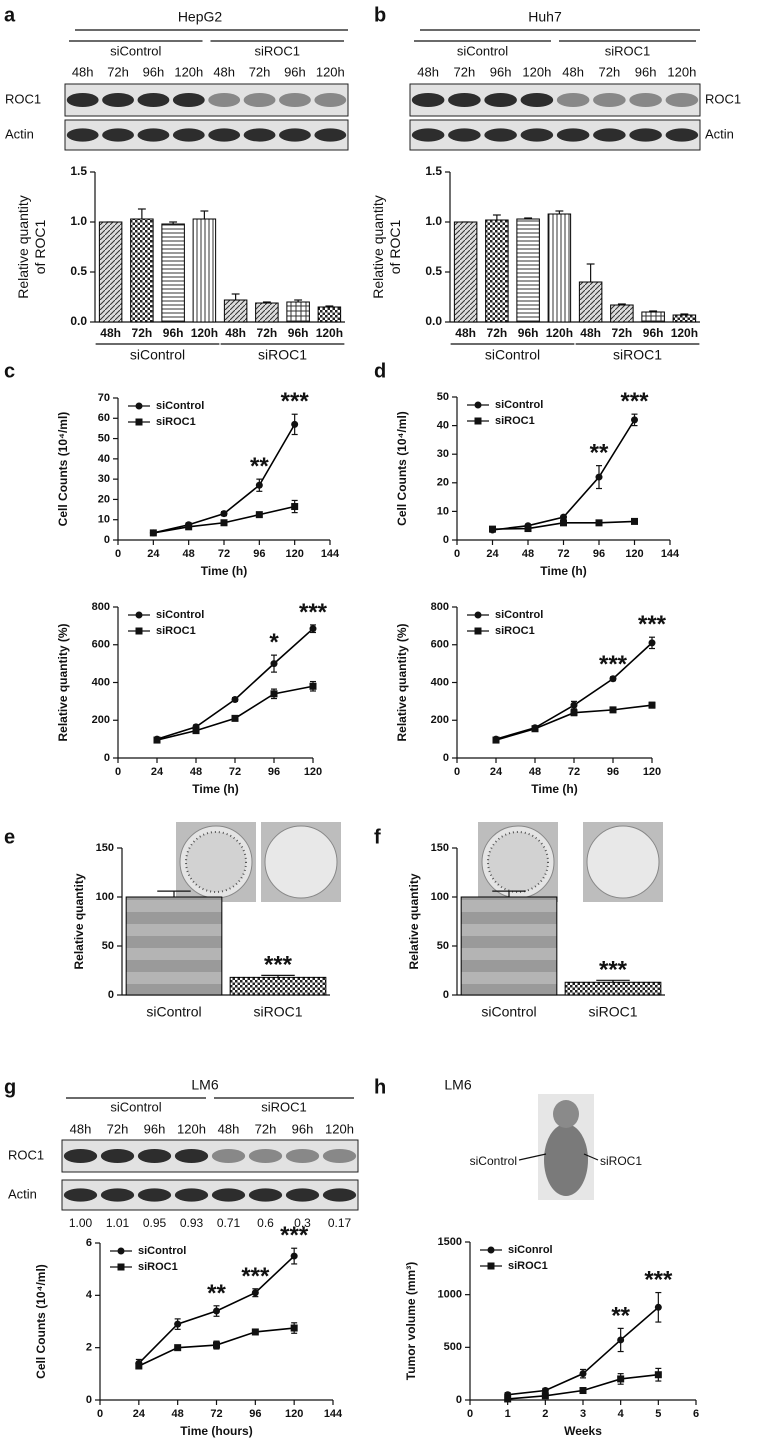 The image size is (757, 1453). What do you see at coordinates (235, 772) in the screenshot?
I see `x-tick-label: 72` at bounding box center [235, 772].